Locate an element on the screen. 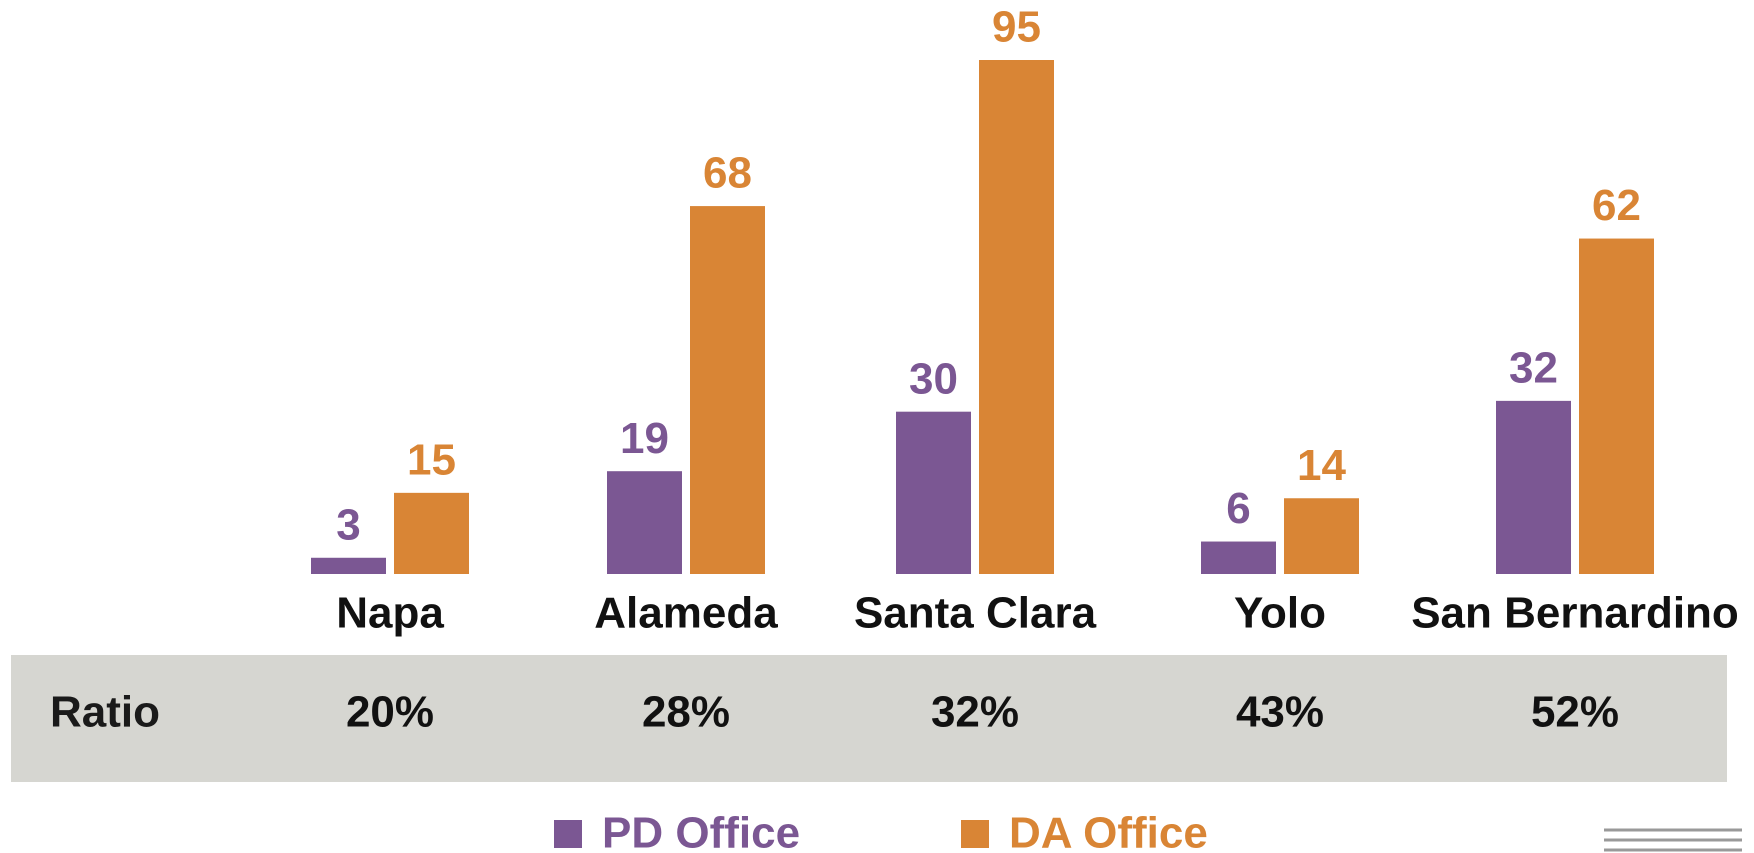 The width and height of the screenshot is (1754, 853). data-label: 3 is located at coordinates (348, 524).